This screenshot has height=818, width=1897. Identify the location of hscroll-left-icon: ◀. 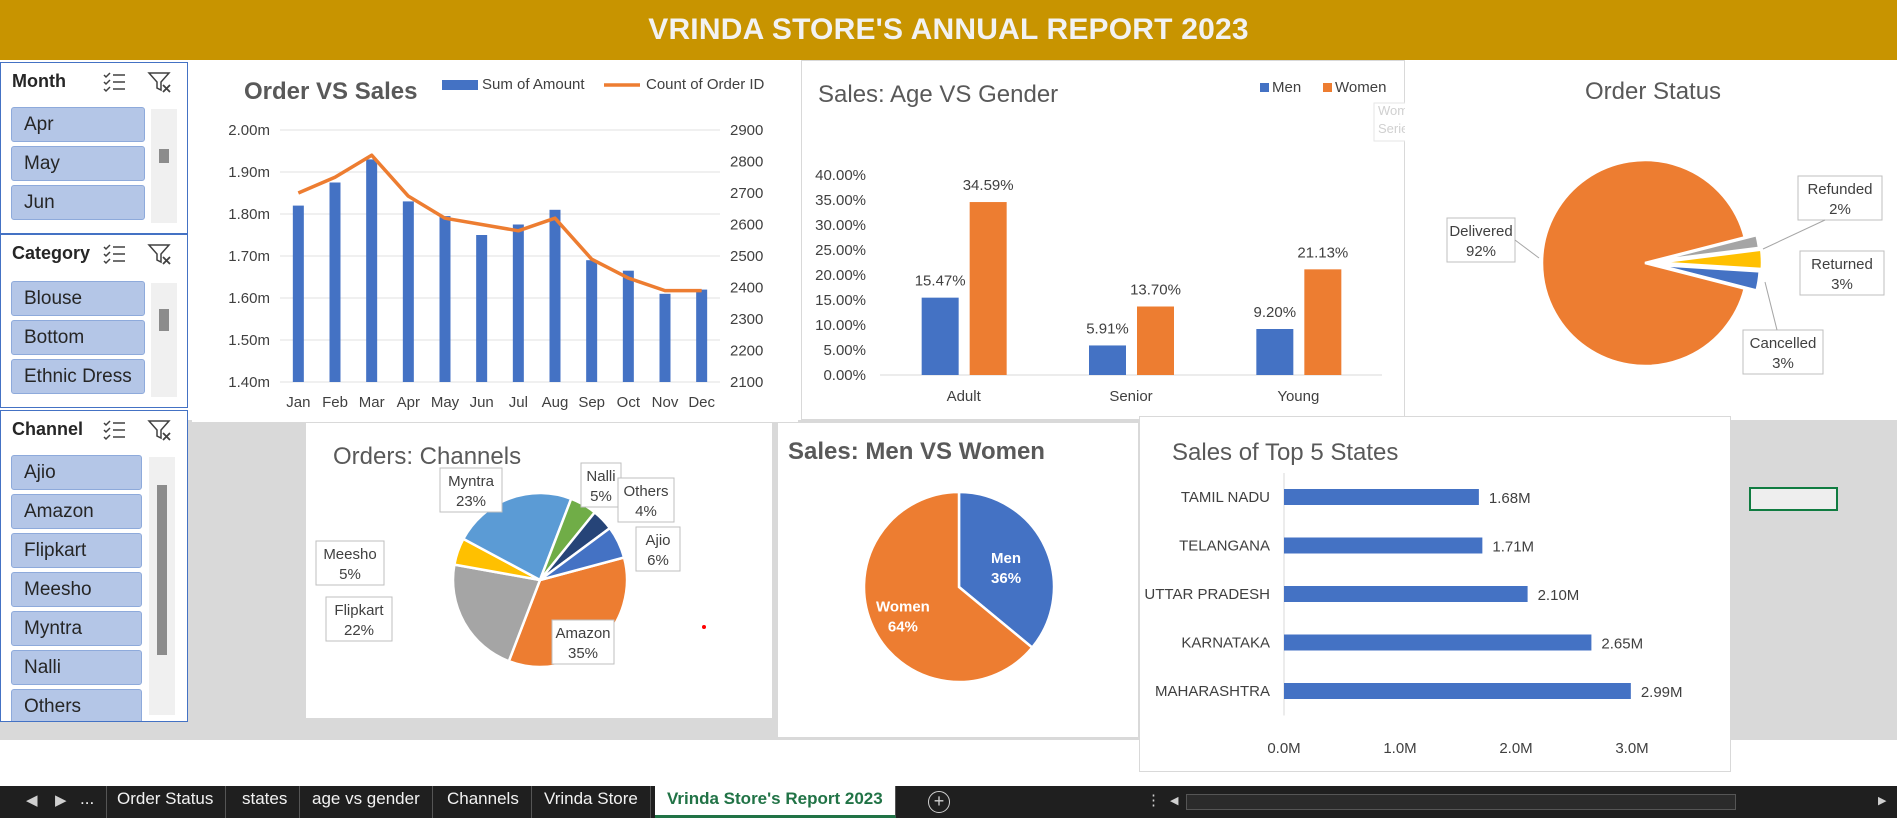
(1174, 801).